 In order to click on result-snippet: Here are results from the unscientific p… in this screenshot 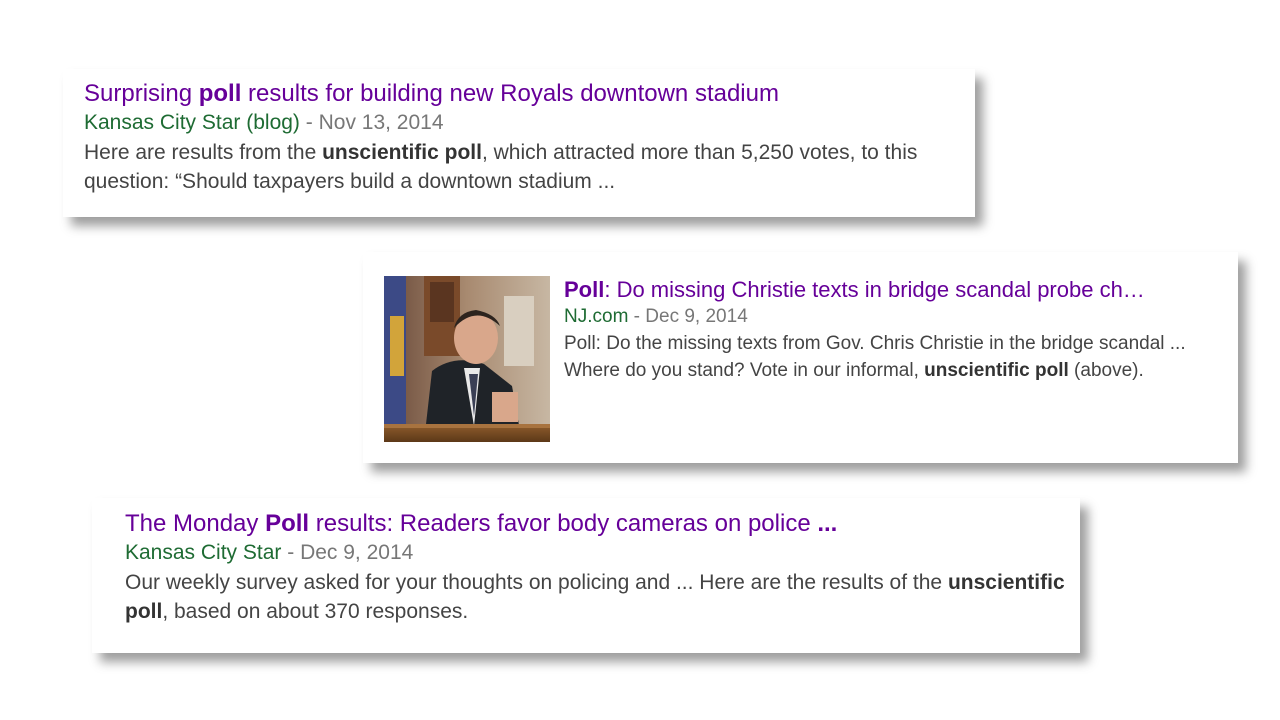, I will do `click(524, 167)`.